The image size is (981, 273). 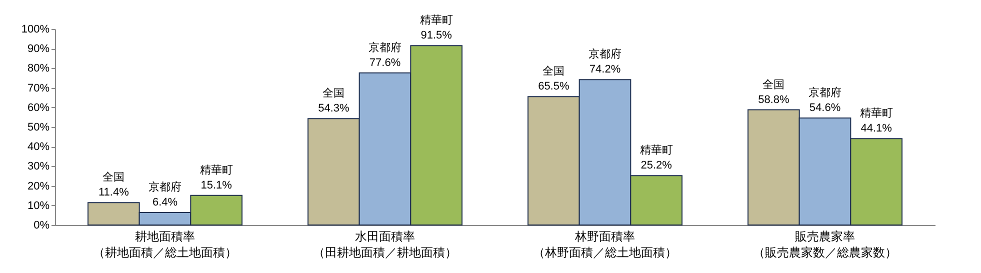 I want to click on y-tick-label: 20%, so click(x=38, y=186).